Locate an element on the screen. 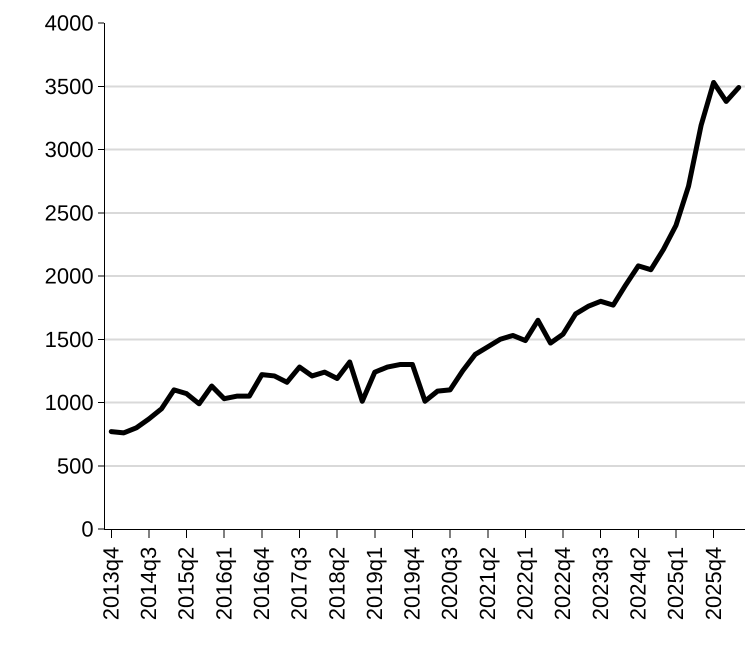 Image resolution: width=754 pixels, height=661 pixels. y-tick-label: 1500 is located at coordinates (69, 339).